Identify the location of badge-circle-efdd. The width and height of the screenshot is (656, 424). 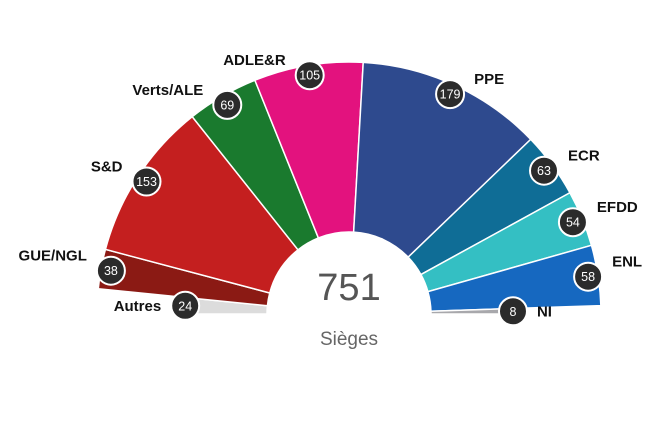
(572, 222).